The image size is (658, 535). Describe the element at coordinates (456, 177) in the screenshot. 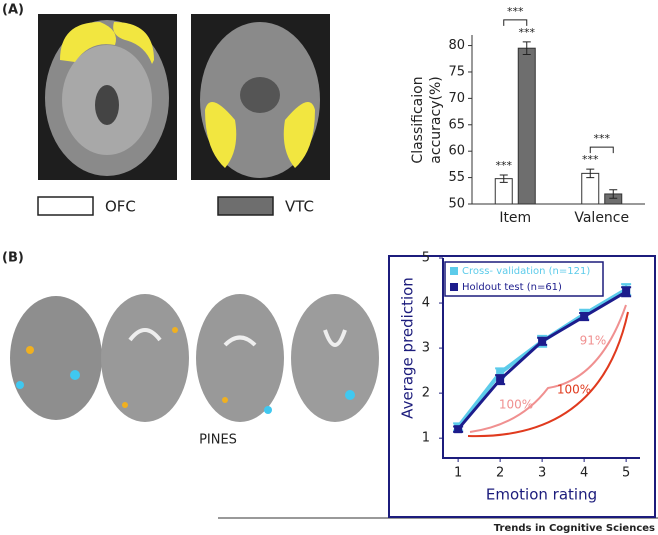

I see `y-tick-label: 55` at that location.